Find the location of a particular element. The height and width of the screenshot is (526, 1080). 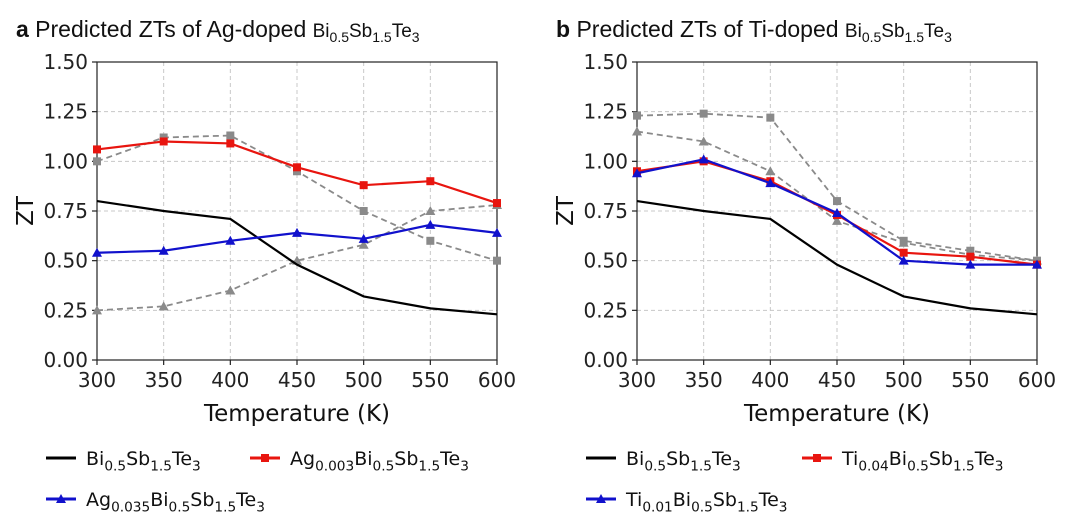

legend-label: Ag0.003​Bi0.5​Sb1.5​Te3​ is located at coordinates (379, 461).